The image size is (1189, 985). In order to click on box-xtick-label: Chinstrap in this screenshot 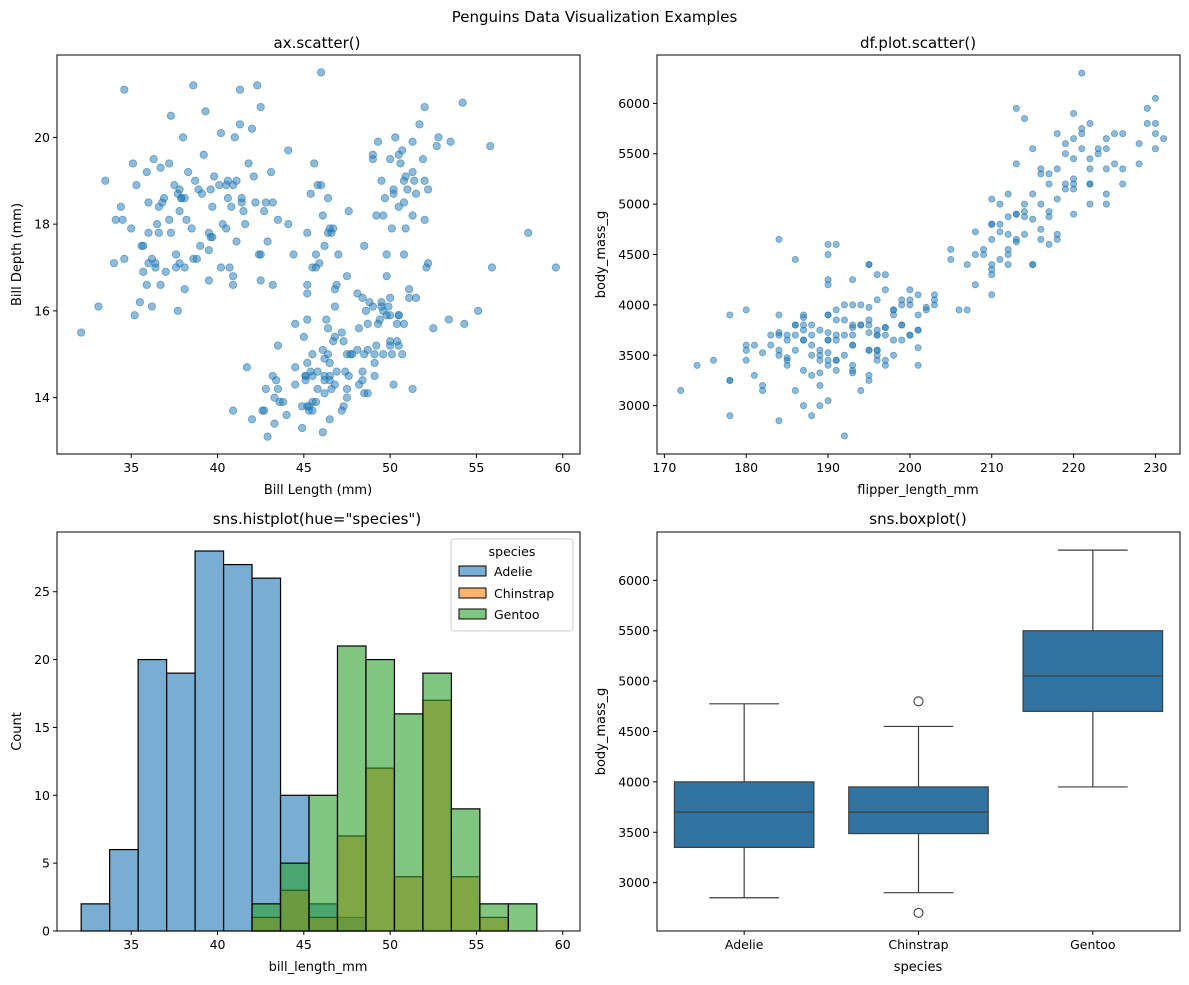, I will do `click(918, 944)`.